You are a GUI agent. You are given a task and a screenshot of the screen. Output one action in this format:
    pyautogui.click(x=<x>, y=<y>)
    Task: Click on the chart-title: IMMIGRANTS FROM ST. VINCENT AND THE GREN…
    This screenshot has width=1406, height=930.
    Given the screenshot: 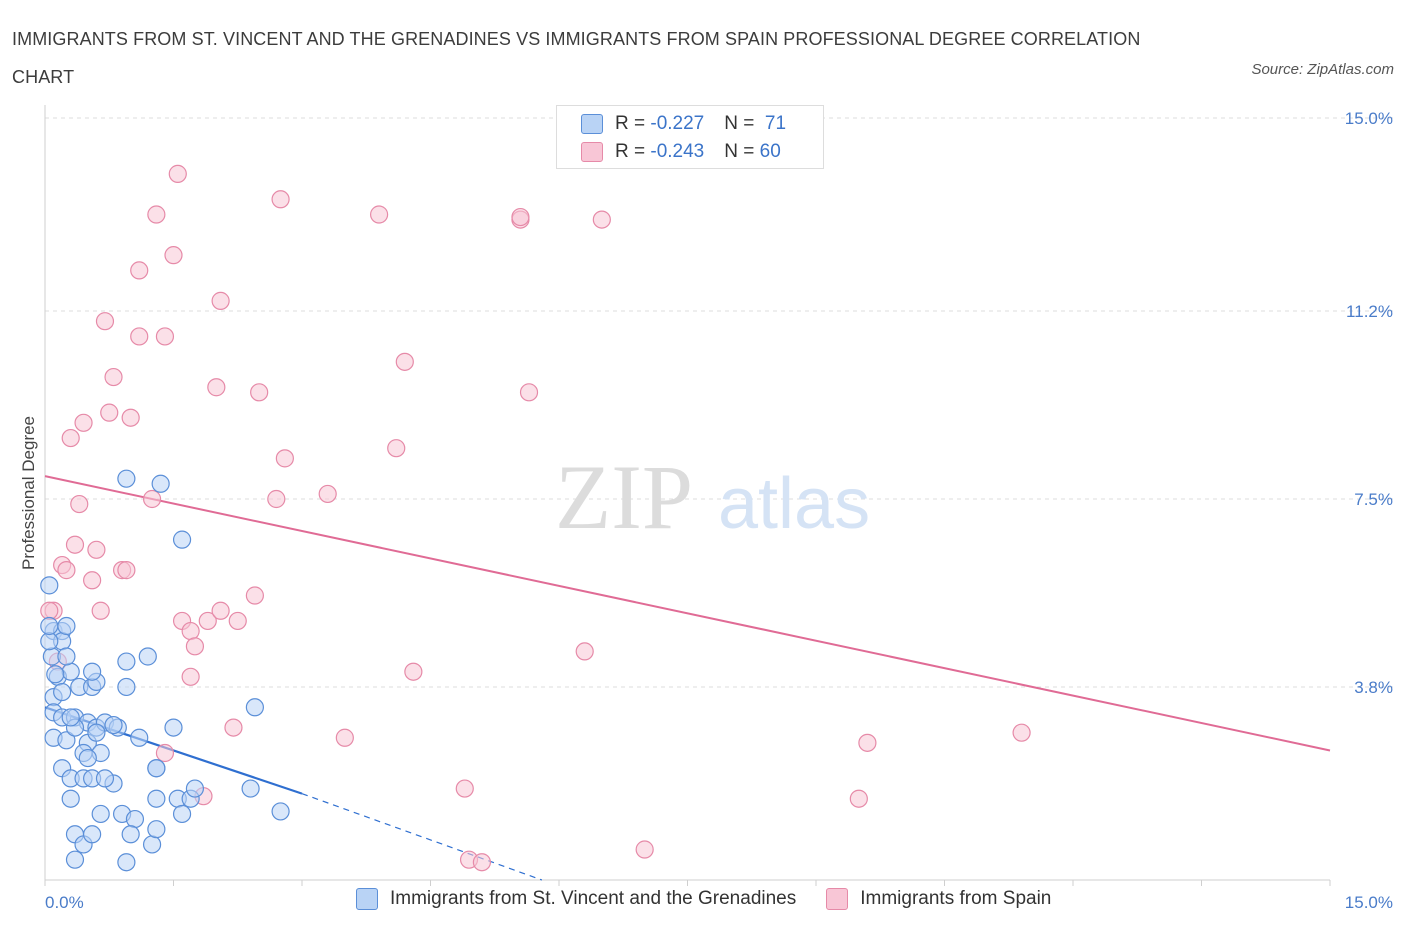 What is the action you would take?
    pyautogui.click(x=576, y=58)
    